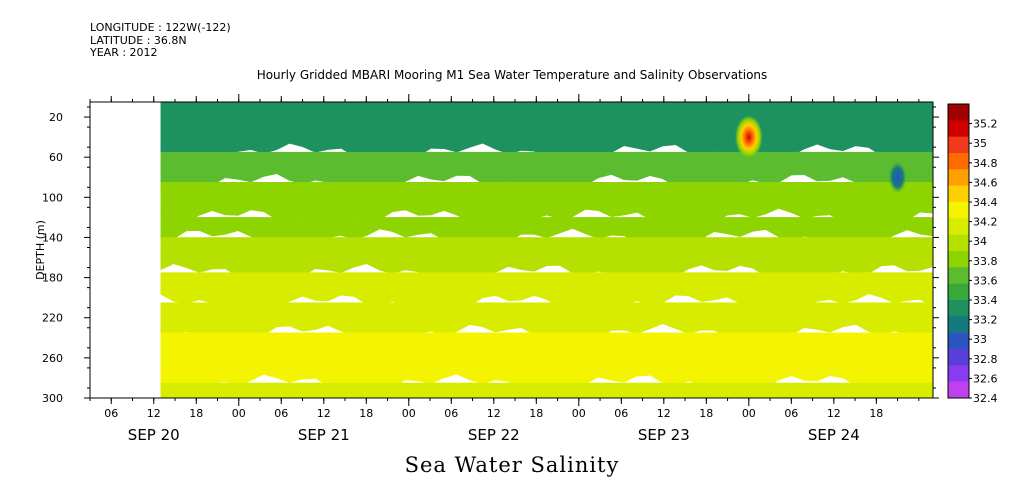 The width and height of the screenshot is (1009, 504). What do you see at coordinates (56, 157) in the screenshot?
I see `y-tick-label: 60` at bounding box center [56, 157].